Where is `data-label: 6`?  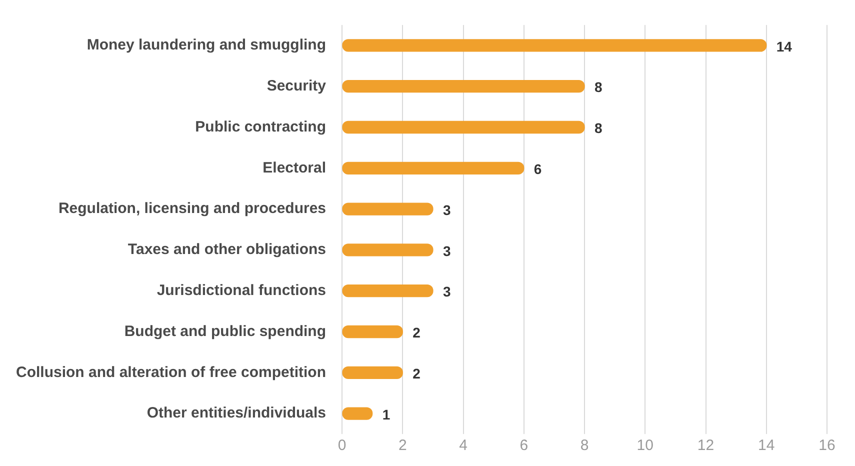
data-label: 6 is located at coordinates (538, 169).